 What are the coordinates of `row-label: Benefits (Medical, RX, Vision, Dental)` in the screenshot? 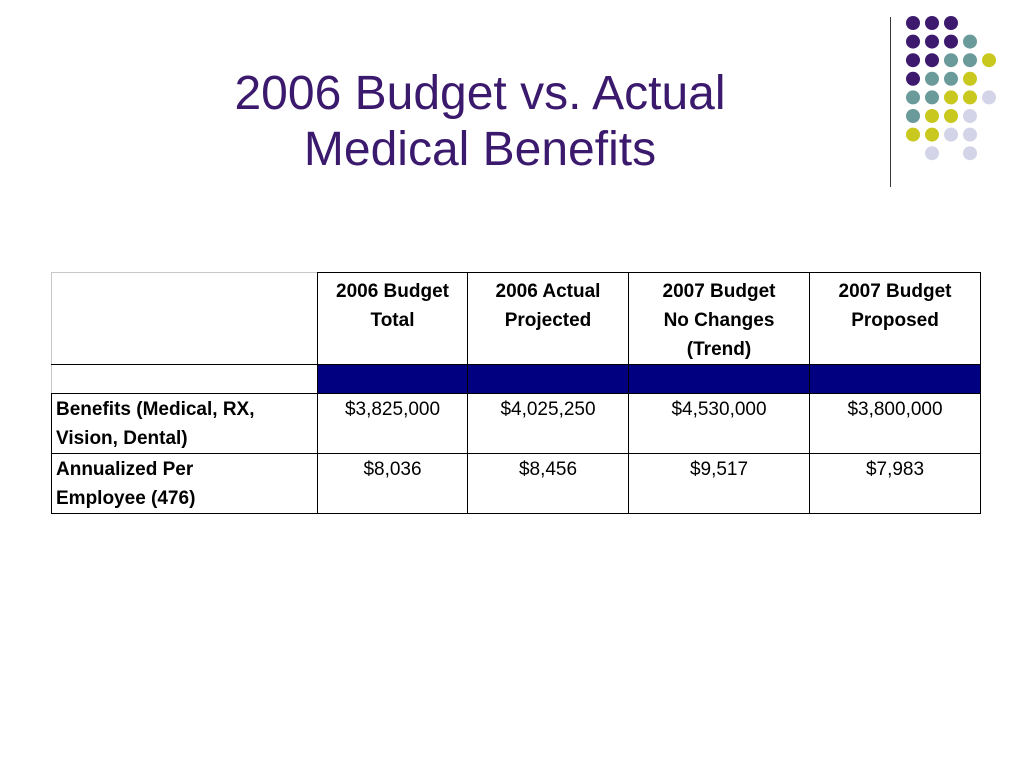 It's located at (184, 423).